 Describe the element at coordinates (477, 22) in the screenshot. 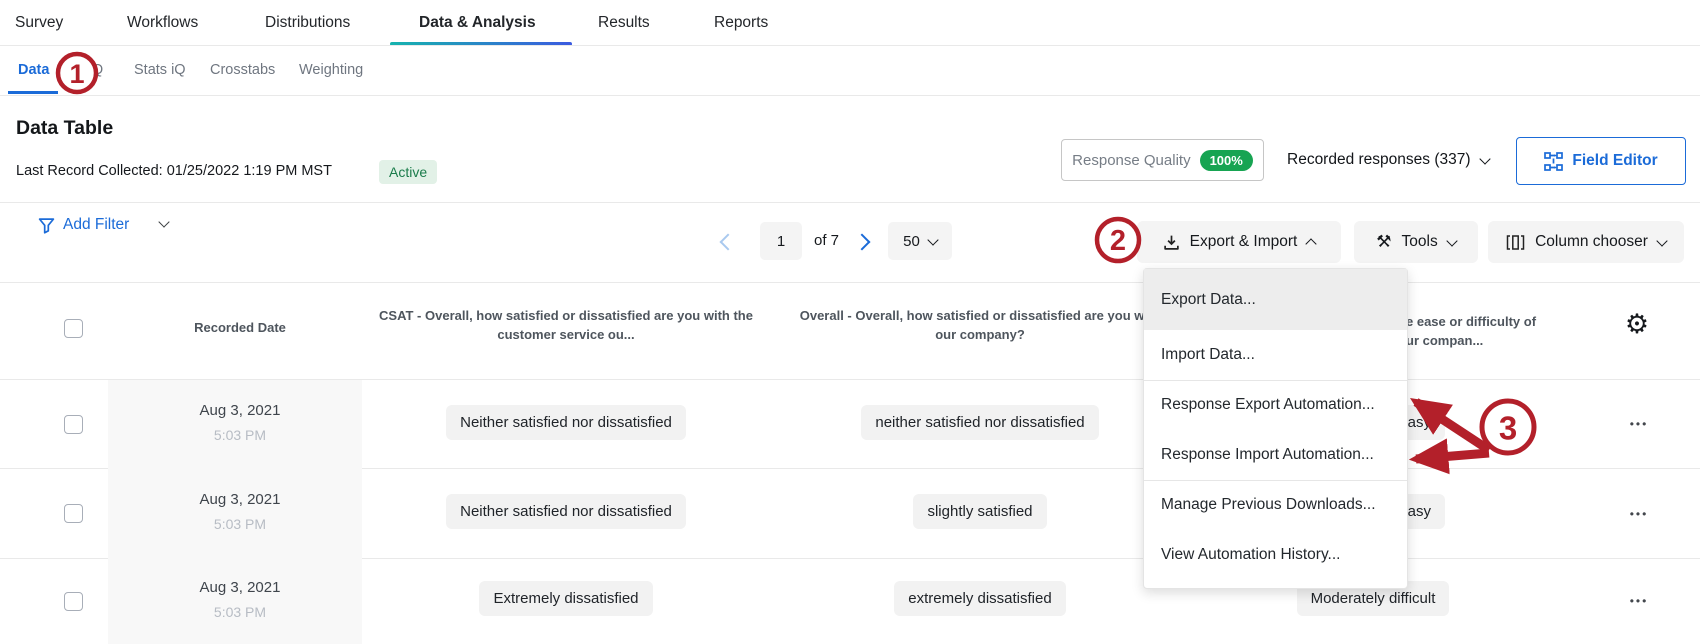

I see `tab-data-analysis: Data & Analysis` at that location.